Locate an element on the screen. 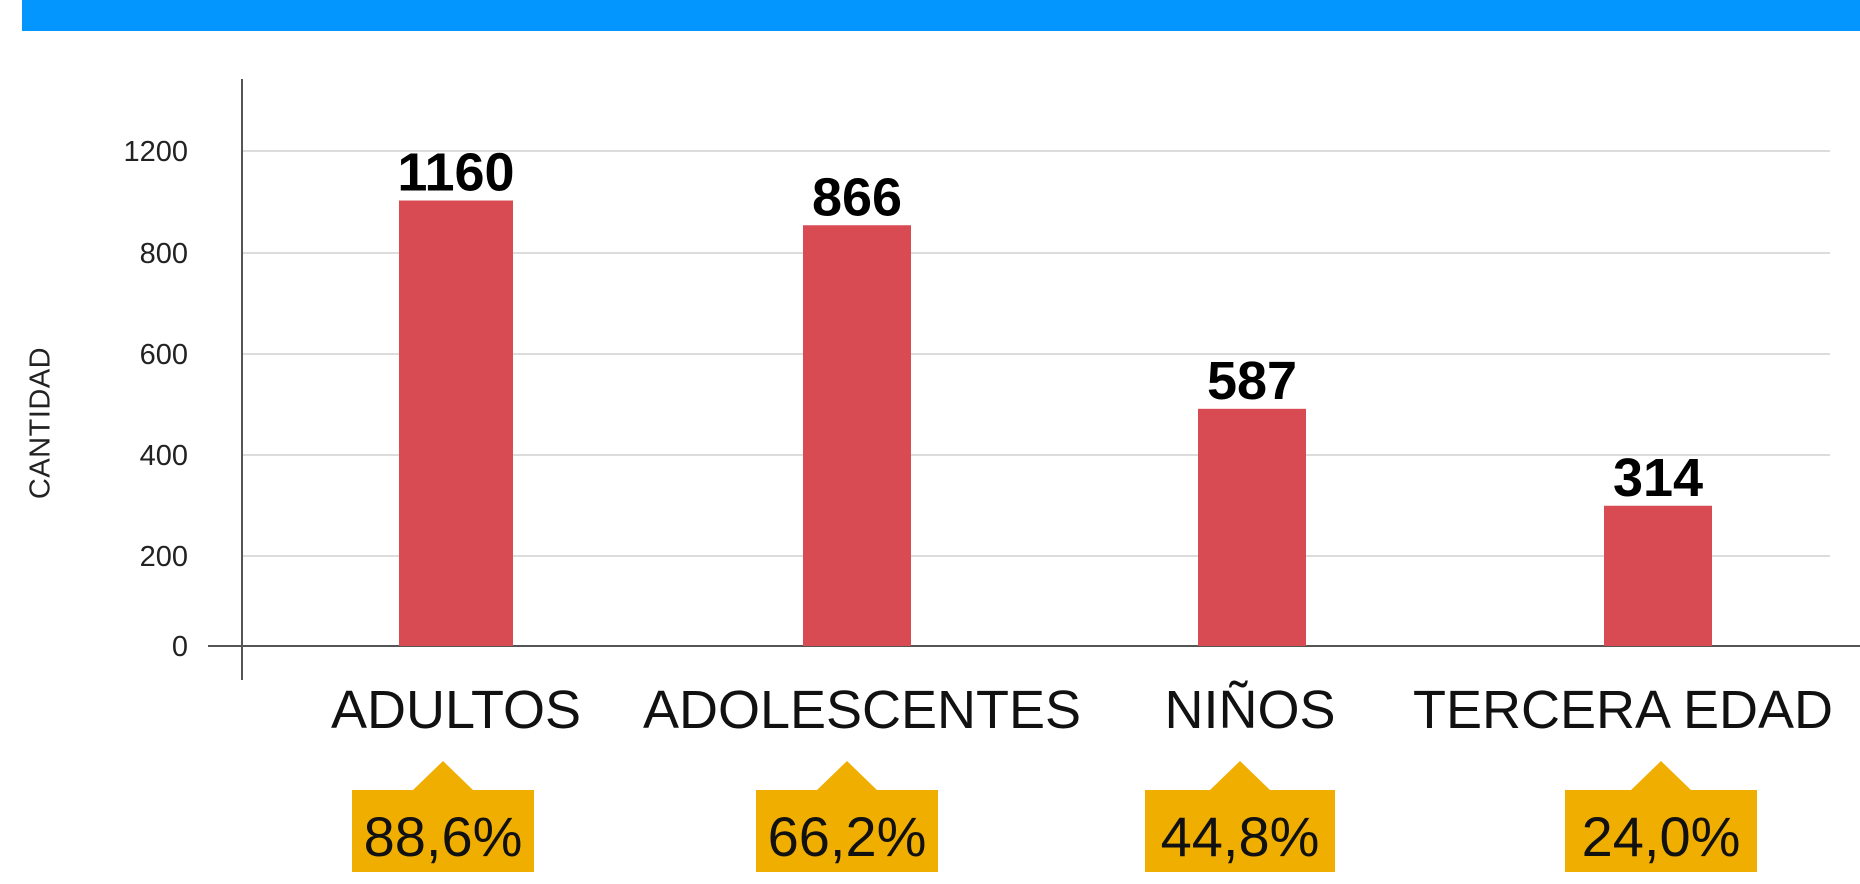 The height and width of the screenshot is (884, 1860). percentage-badge: 88,6% is located at coordinates (443, 816).